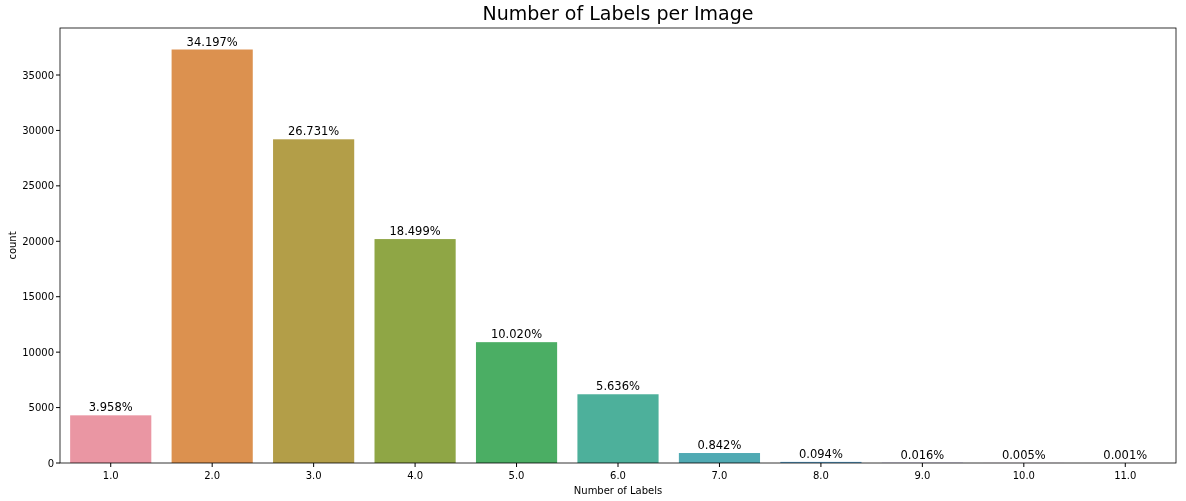 The height and width of the screenshot is (501, 1186). I want to click on annotation: 3.958%, so click(110, 407).